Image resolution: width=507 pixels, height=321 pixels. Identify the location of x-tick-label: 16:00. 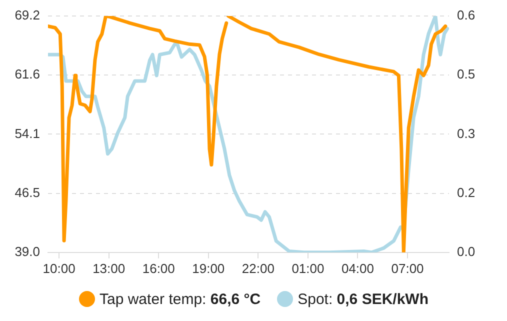
(158, 268).